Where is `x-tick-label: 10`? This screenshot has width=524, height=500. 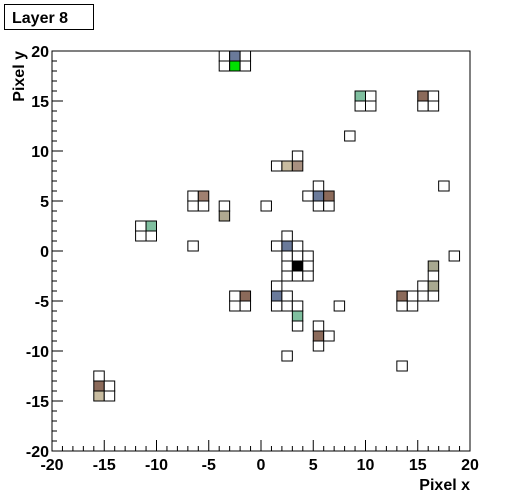 x-tick-label: 10 is located at coordinates (366, 465).